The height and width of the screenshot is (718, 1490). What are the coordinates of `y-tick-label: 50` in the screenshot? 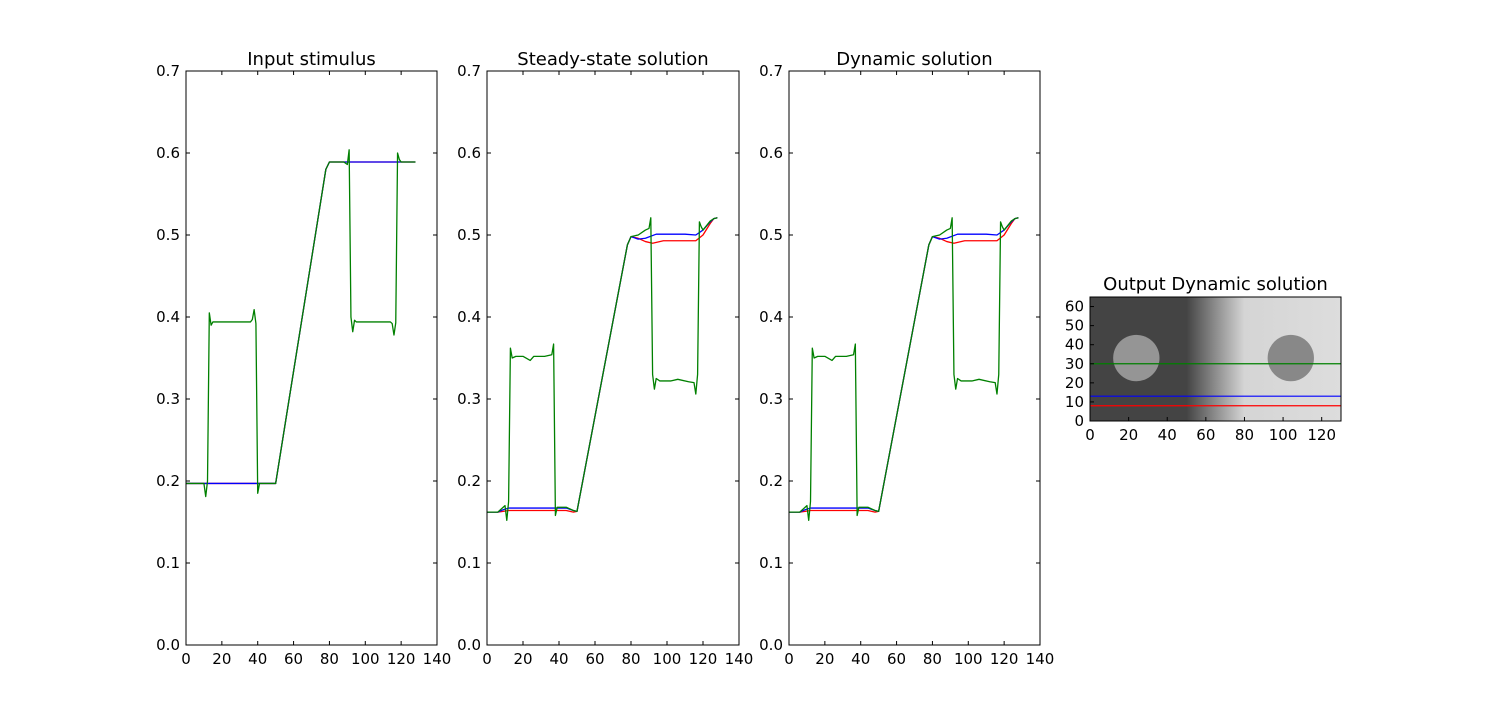 It's located at (1074, 326).